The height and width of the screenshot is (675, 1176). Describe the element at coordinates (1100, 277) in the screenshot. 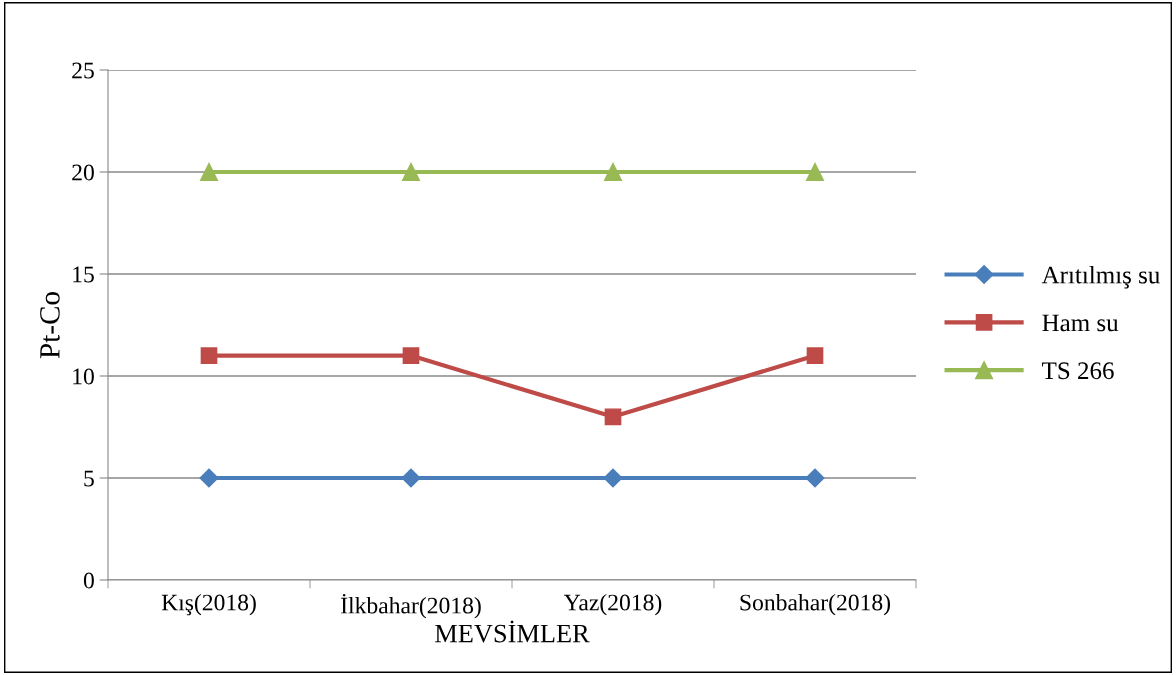

I see `legend-label: Arıtılmış su` at that location.